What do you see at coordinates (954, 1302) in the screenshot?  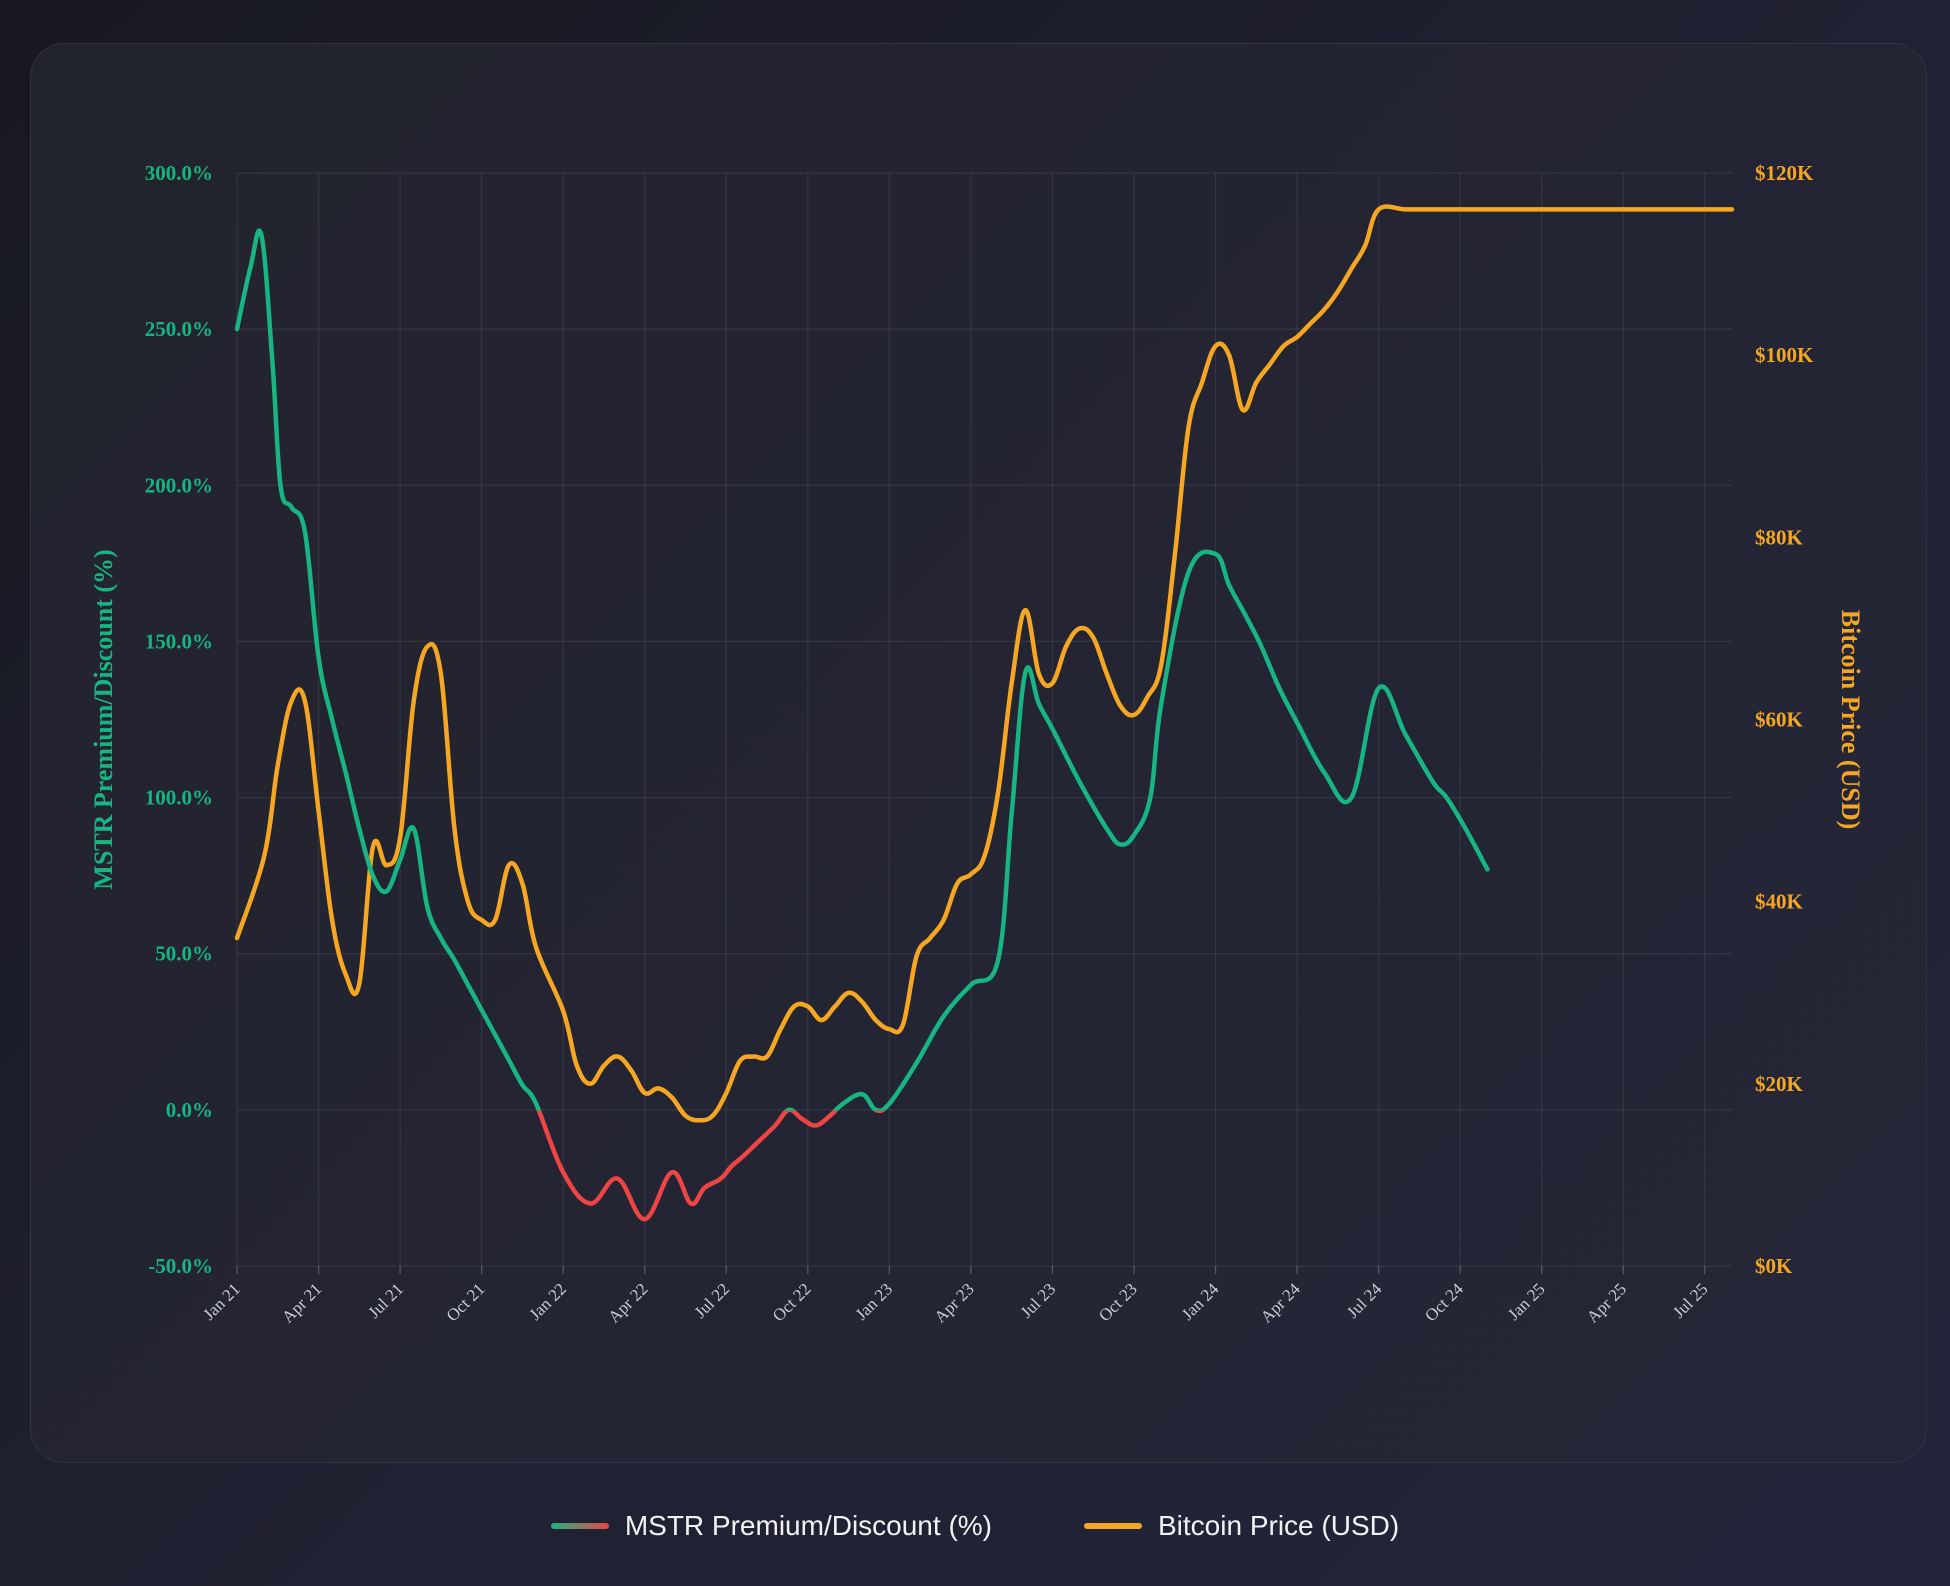 I see `x-tick-label: Apr 23` at bounding box center [954, 1302].